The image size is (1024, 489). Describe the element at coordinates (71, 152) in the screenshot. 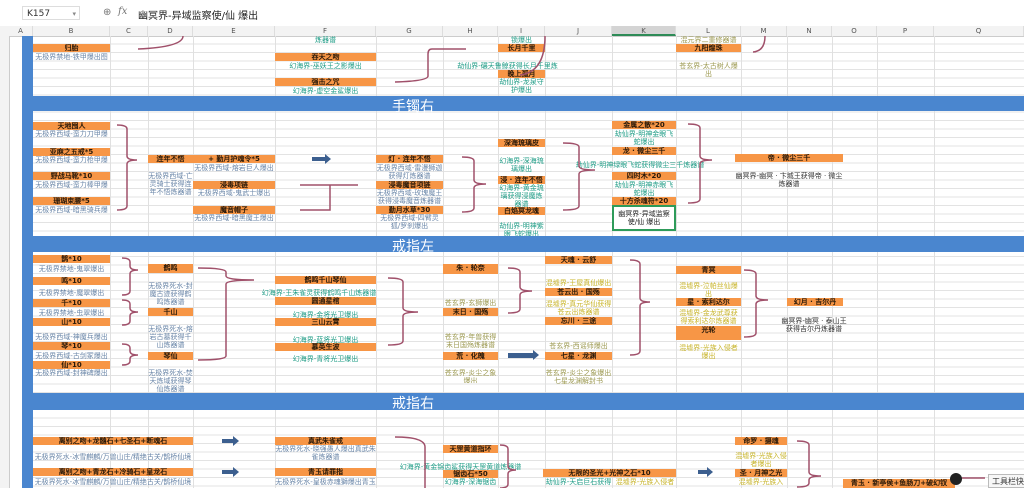

I see `item-name-cell: 亚麻之五戒*5` at that location.